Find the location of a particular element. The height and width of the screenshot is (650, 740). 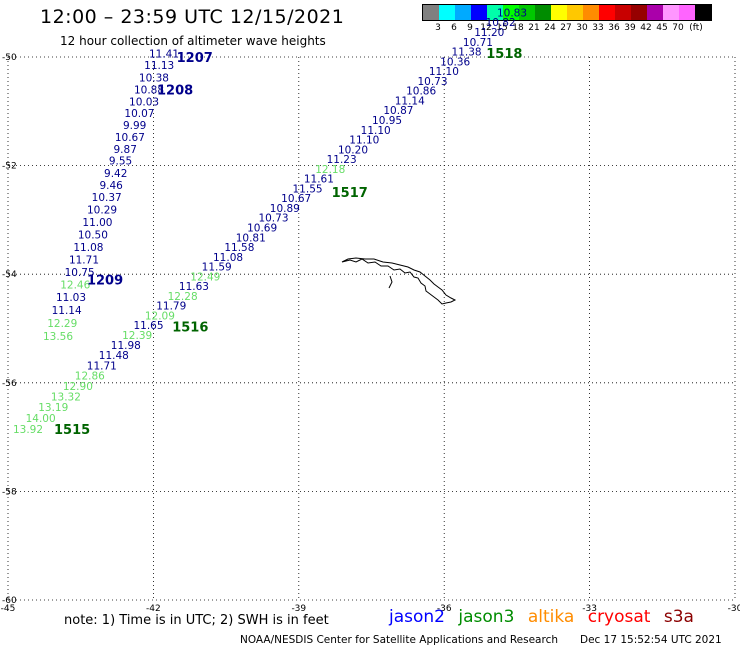

lon-tick-label: -33 is located at coordinates (589, 609).